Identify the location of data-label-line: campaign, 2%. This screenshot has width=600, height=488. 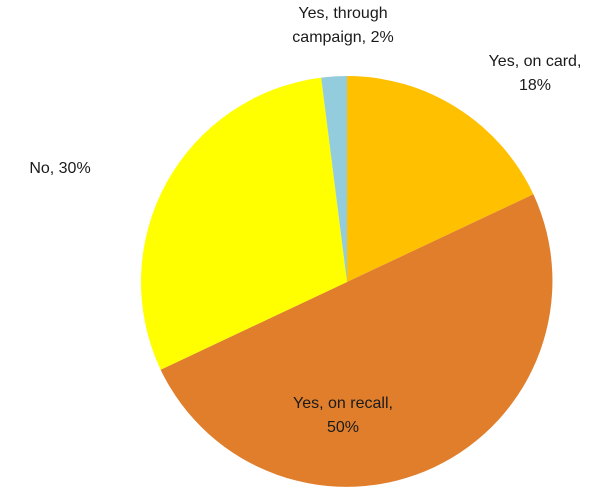
(342, 37).